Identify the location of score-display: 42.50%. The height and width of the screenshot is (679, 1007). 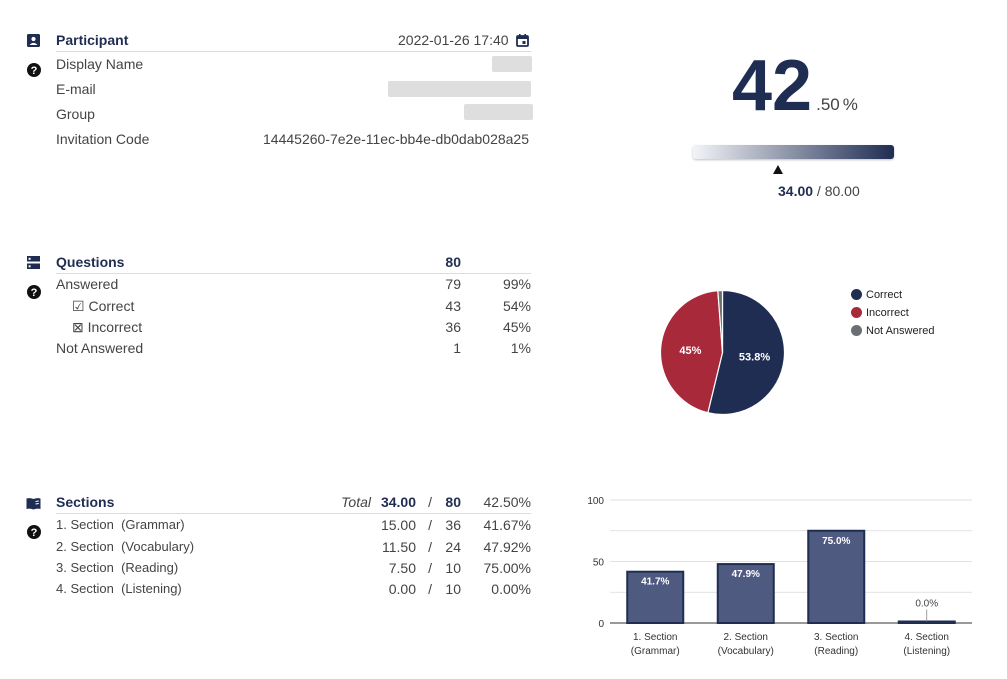
(795, 86).